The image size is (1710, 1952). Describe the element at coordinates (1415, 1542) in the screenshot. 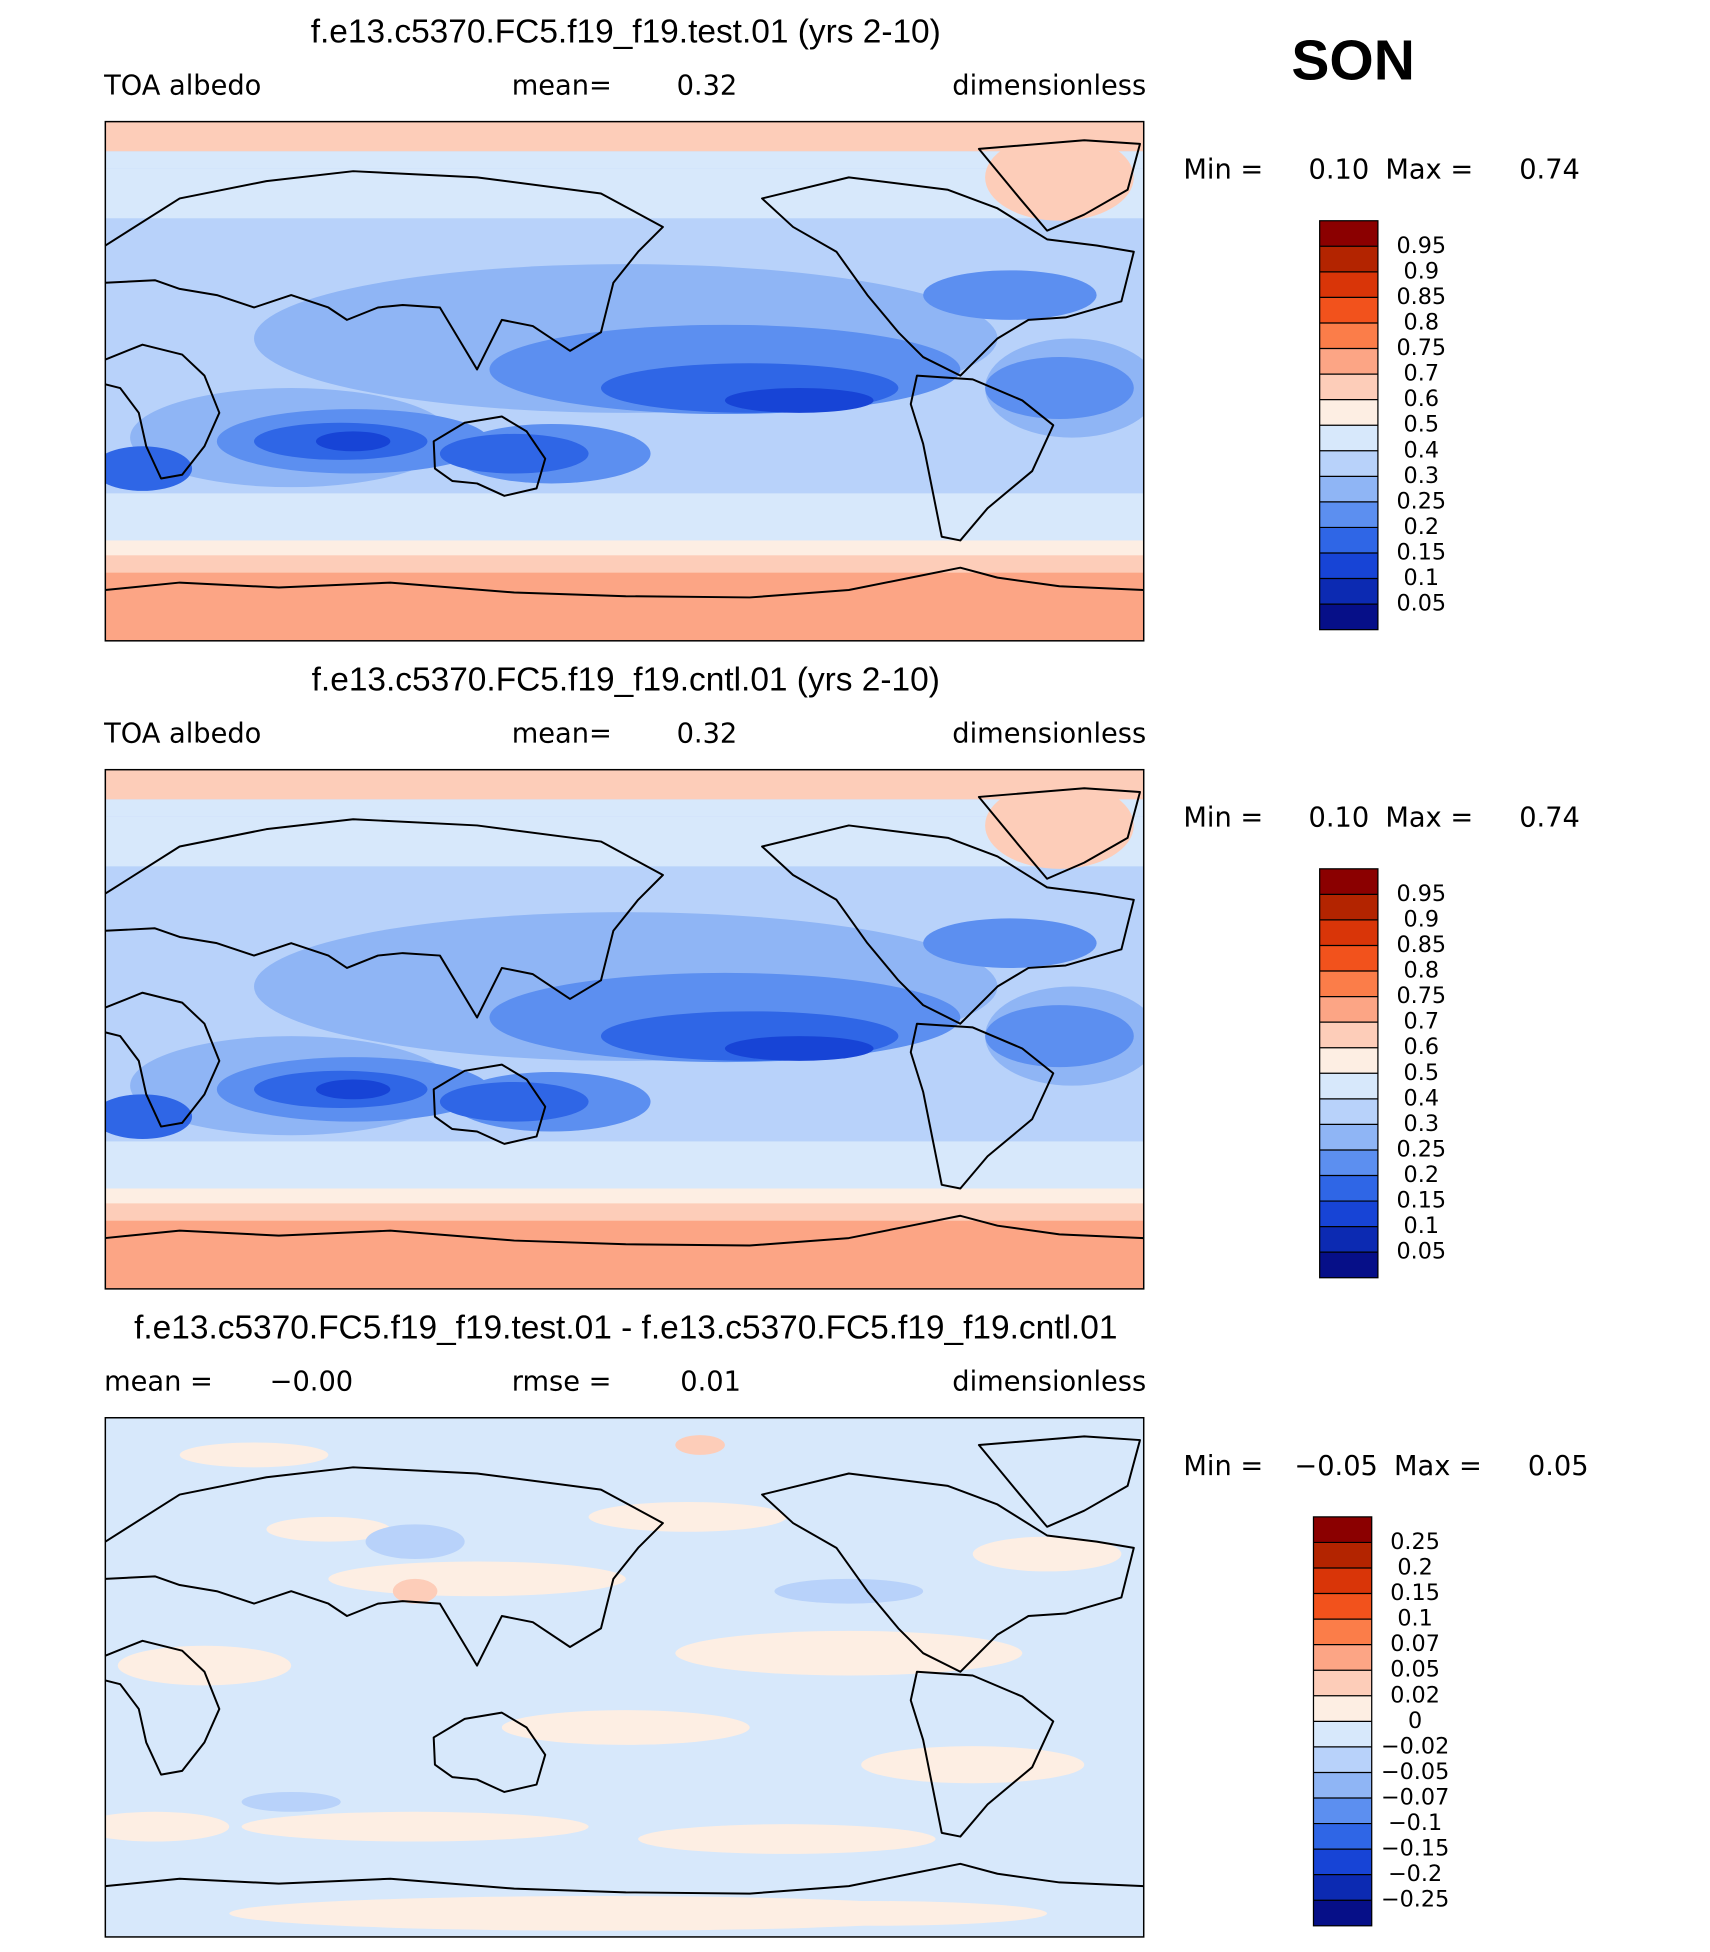

I see `colorbar-label: 0.25` at that location.